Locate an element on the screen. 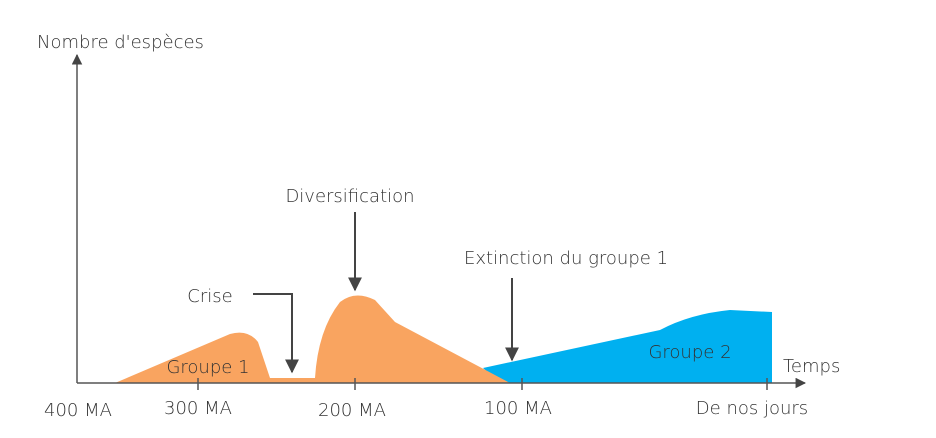  y-axis-label: Nombre d'espèces is located at coordinates (120, 42).